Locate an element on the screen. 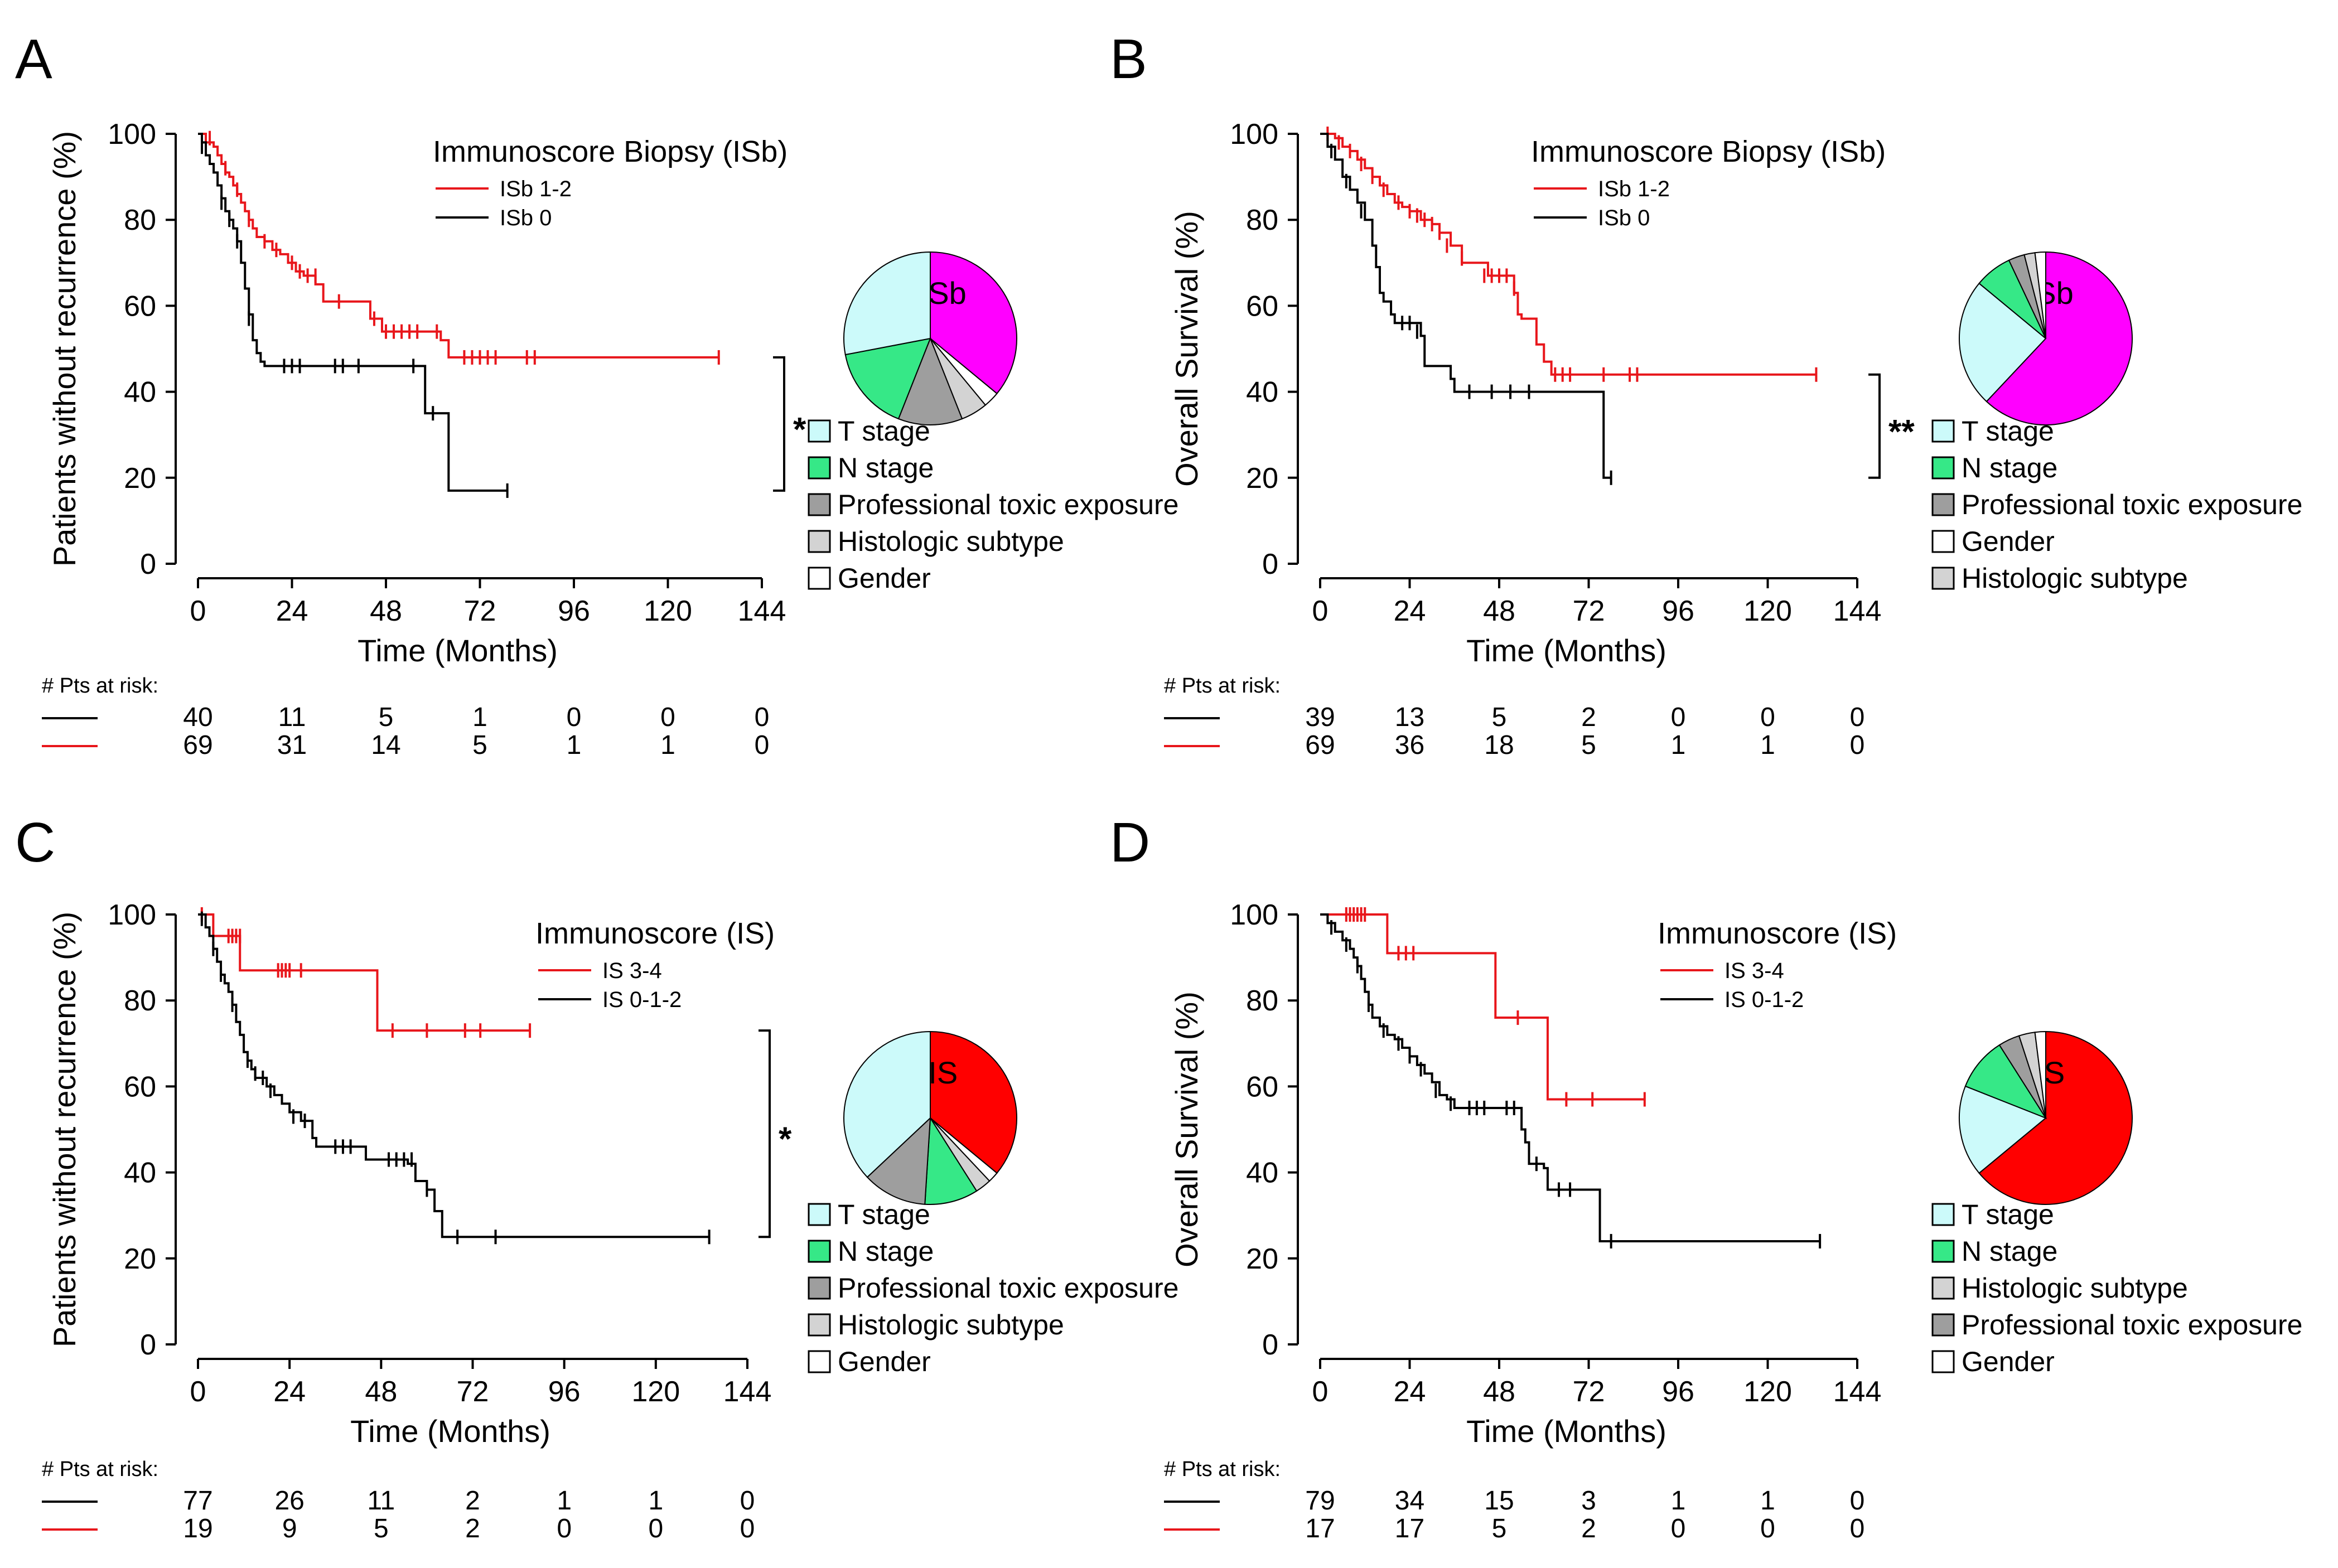  y-tick-label: 60 is located at coordinates (140, 306).